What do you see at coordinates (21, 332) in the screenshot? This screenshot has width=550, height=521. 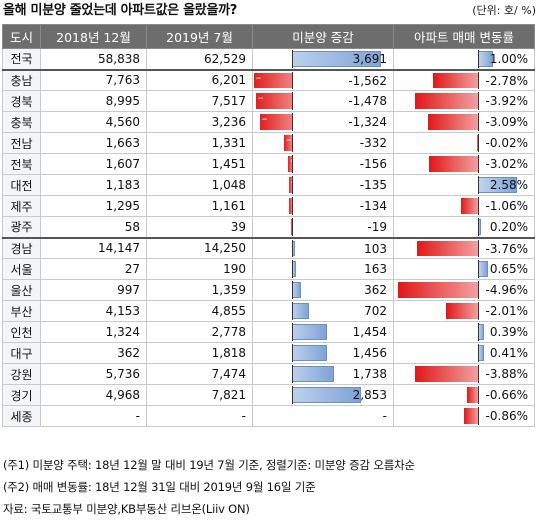 I see `city-cell: 인천` at bounding box center [21, 332].